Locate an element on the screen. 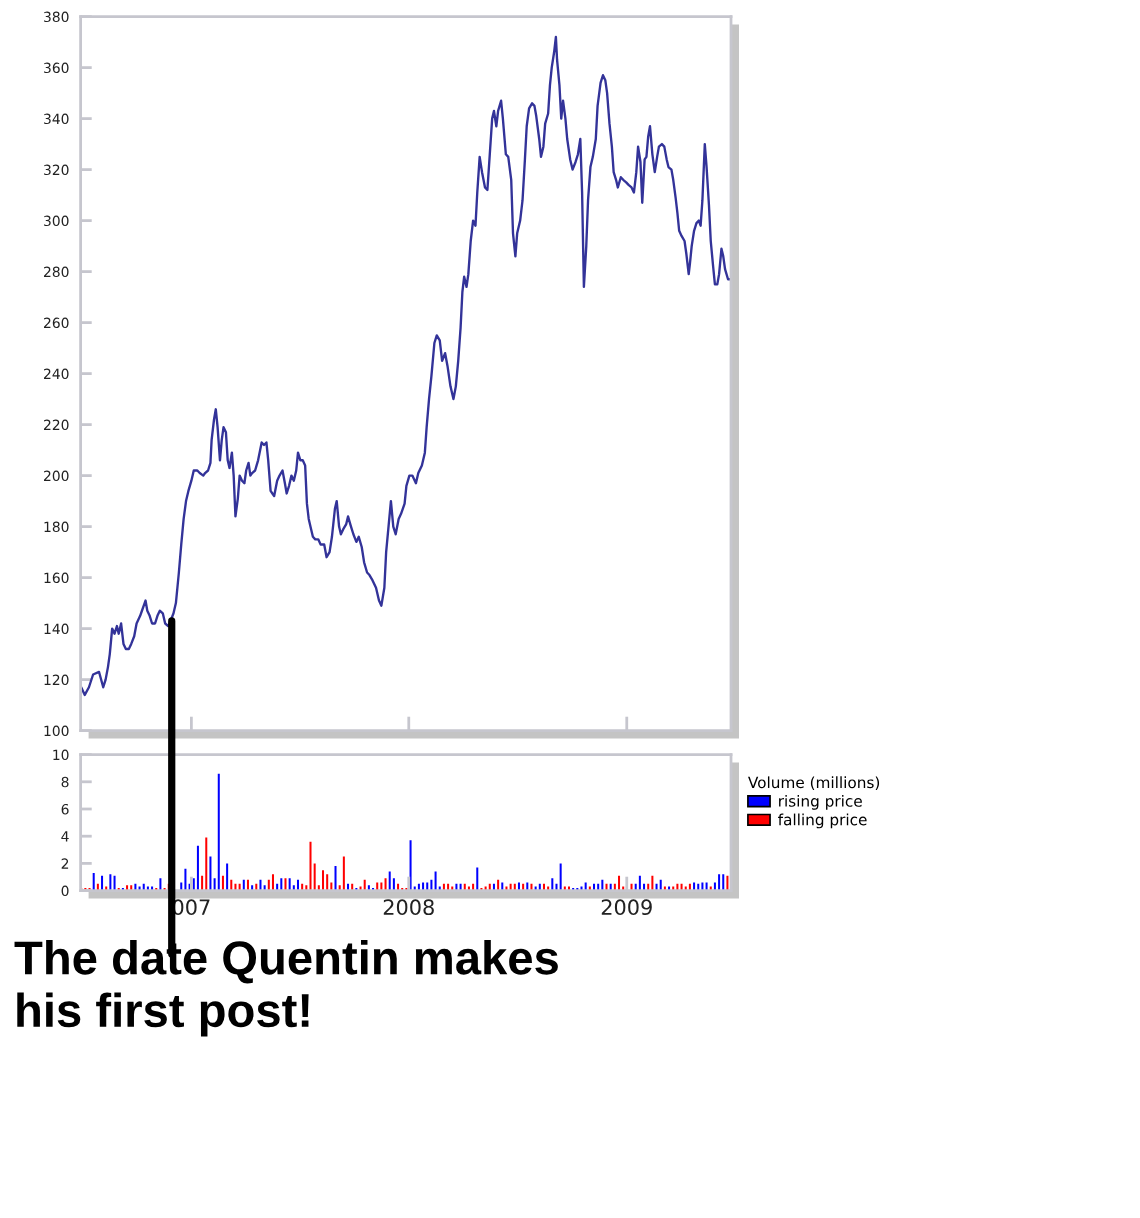 The width and height of the screenshot is (1140, 1218). annotation: The date Quentin makes his first post! is located at coordinates (286, 988).